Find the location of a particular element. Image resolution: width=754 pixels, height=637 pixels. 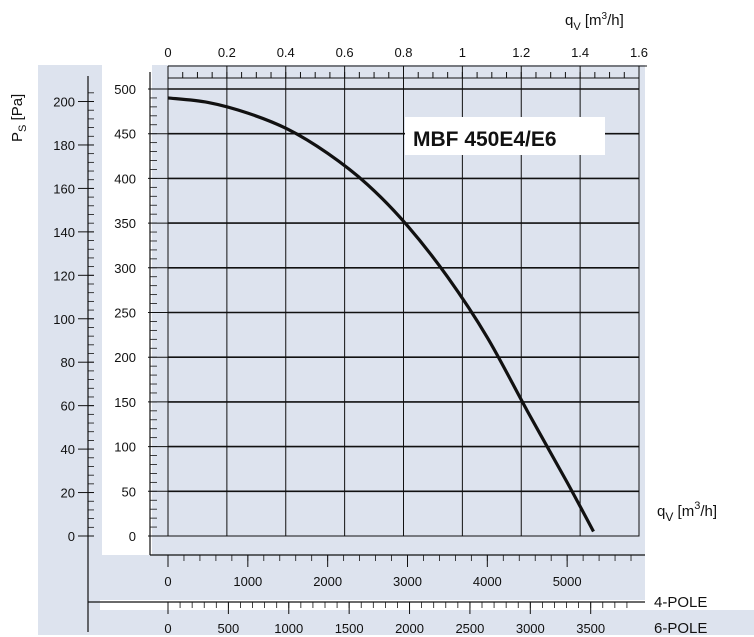

x-4pole-tick-label: 5000 is located at coordinates (567, 581).